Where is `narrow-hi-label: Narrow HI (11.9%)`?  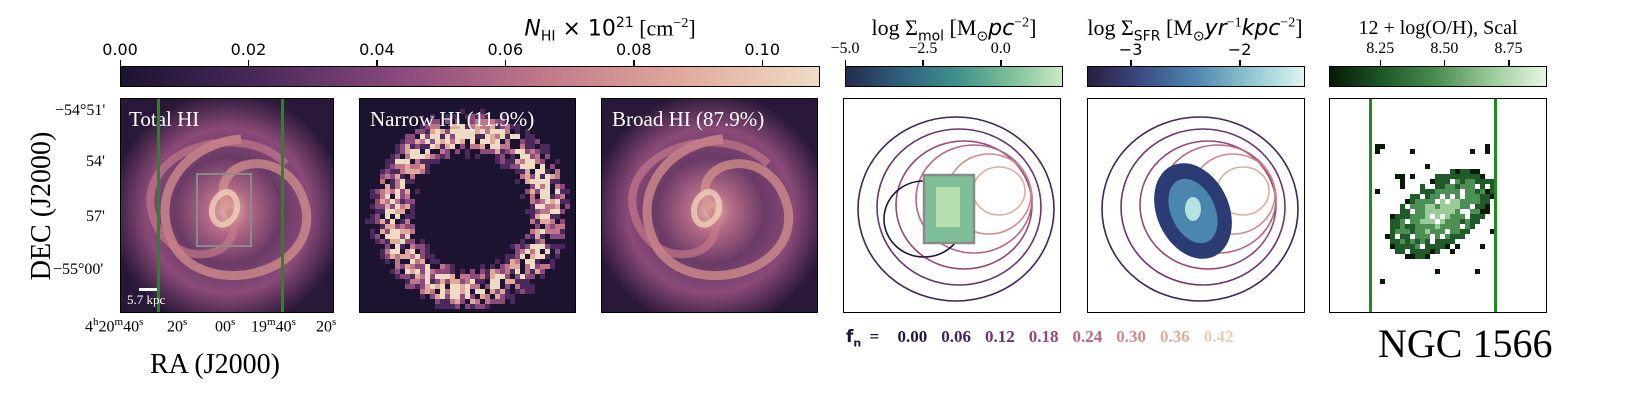
narrow-hi-label: Narrow HI (11.9%) is located at coordinates (452, 119).